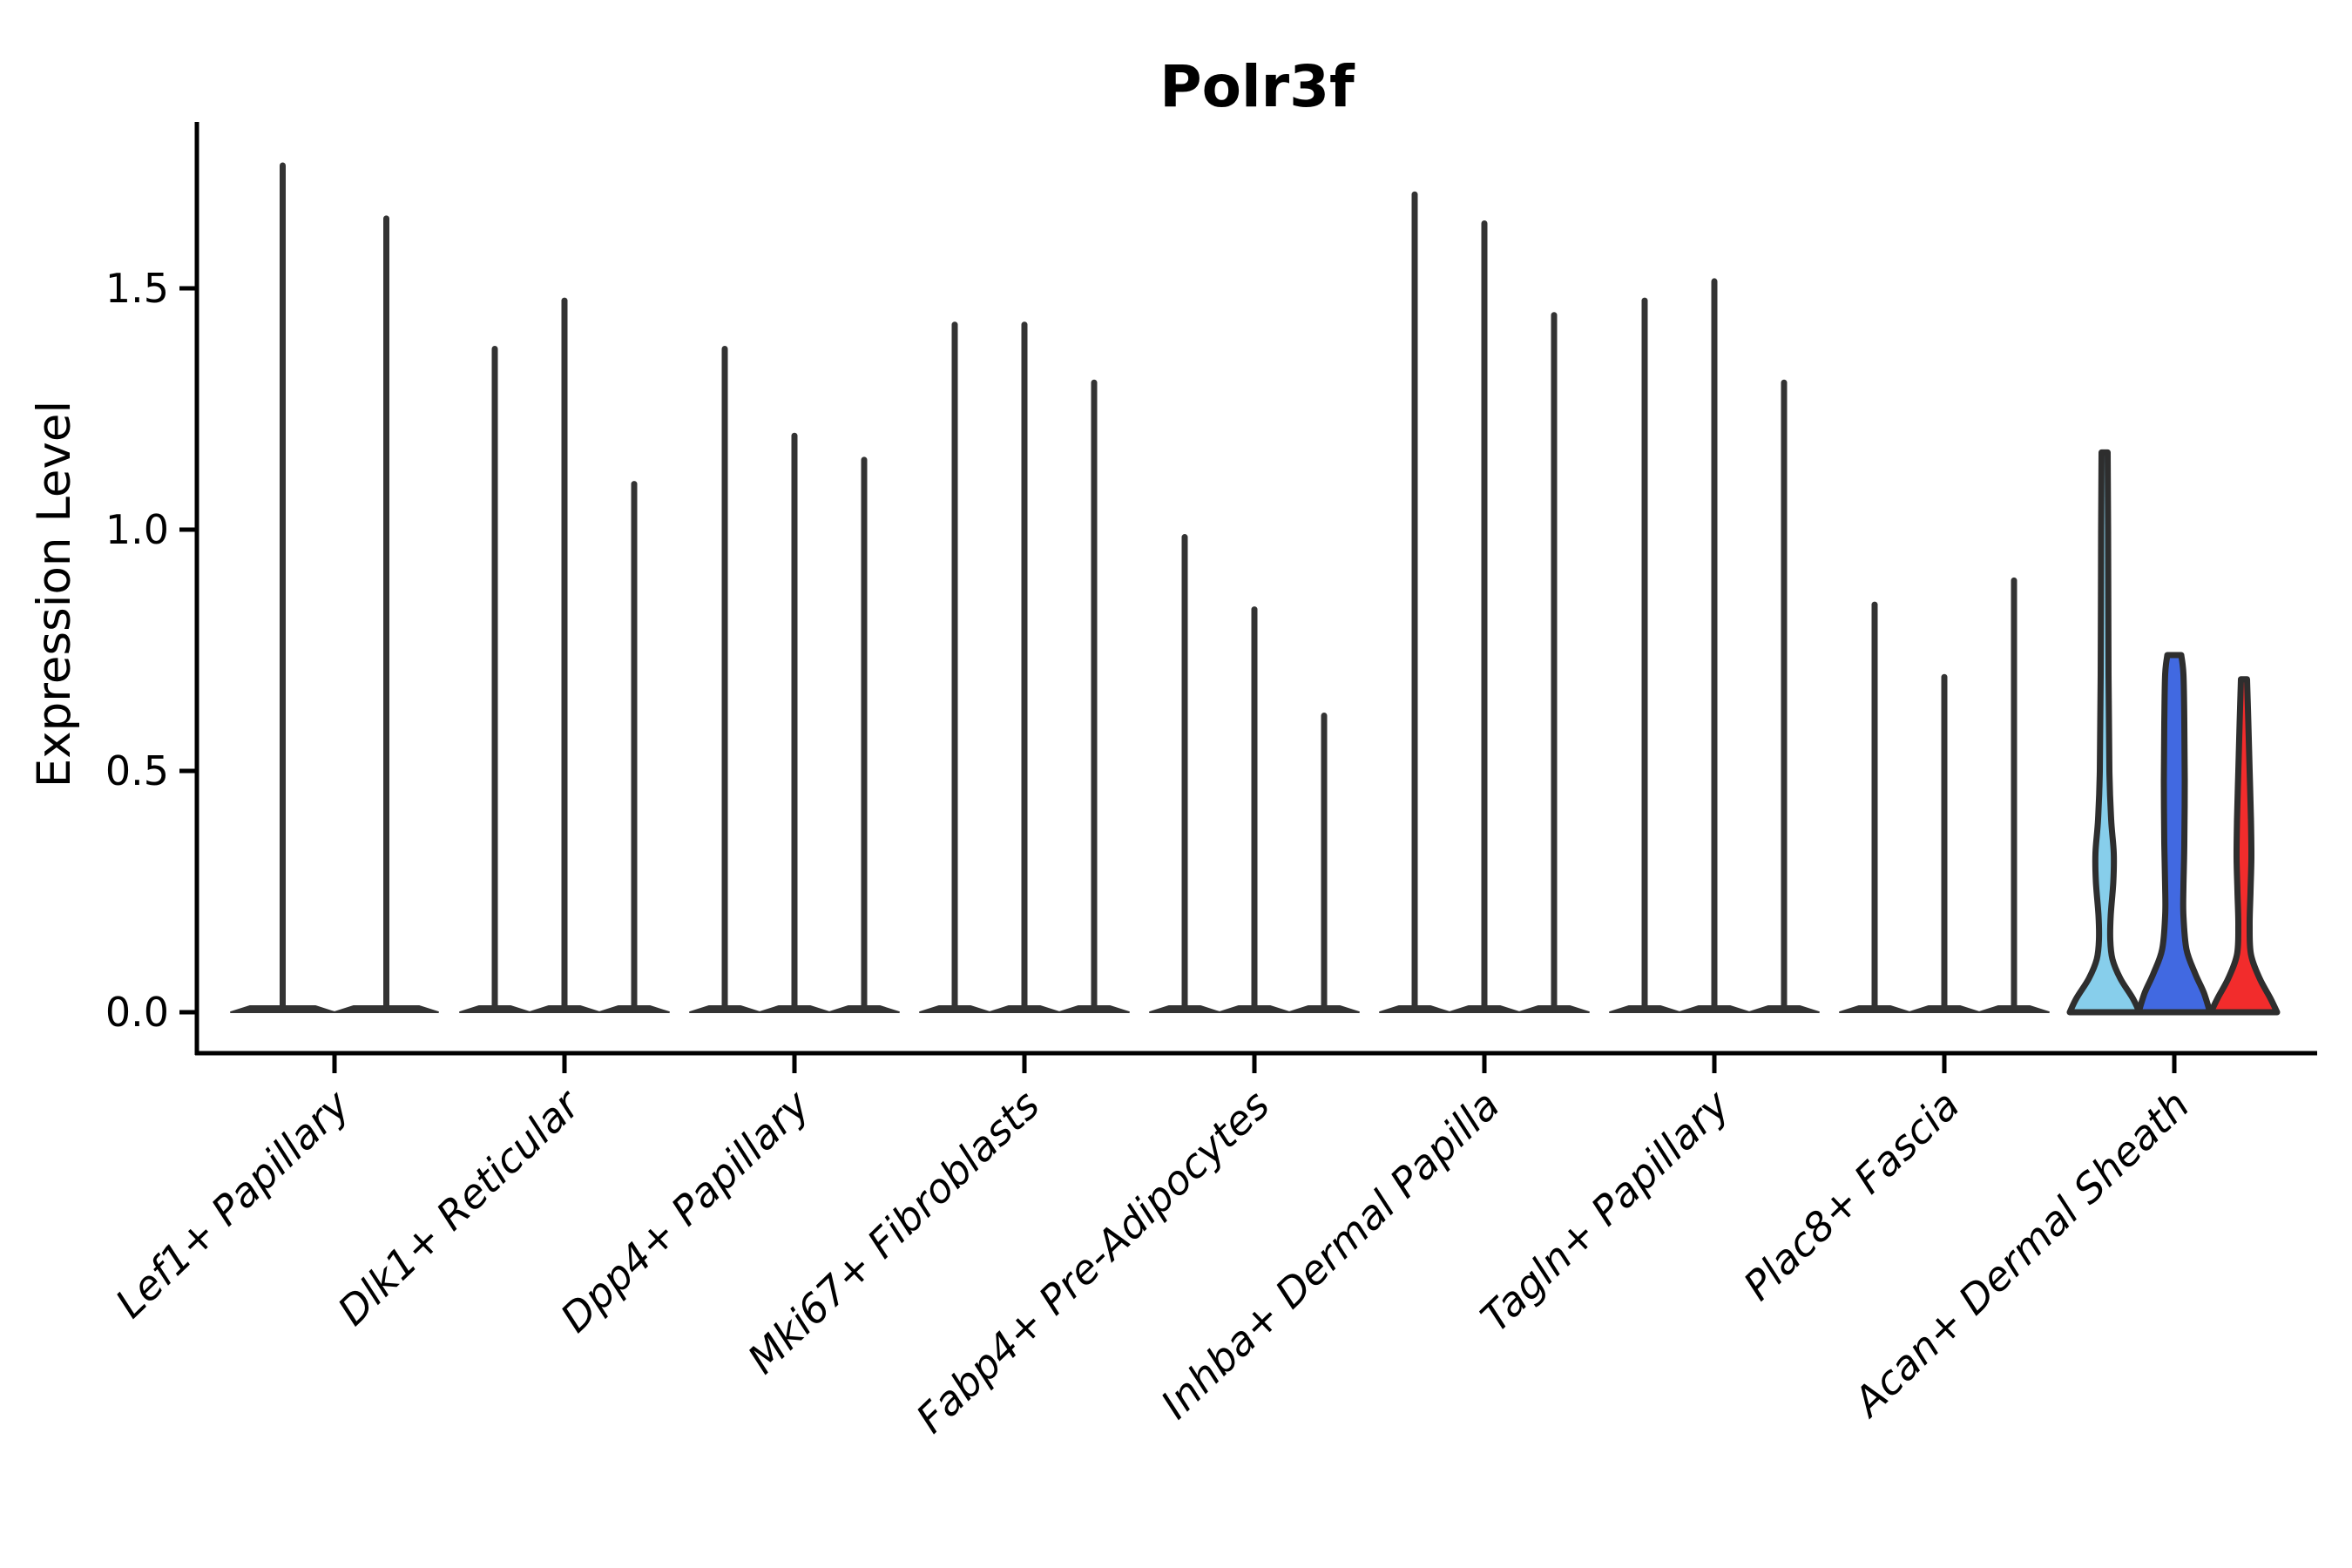 Image resolution: width=2352 pixels, height=1568 pixels. I want to click on y-tick-label-1: 0.5, so click(137, 770).